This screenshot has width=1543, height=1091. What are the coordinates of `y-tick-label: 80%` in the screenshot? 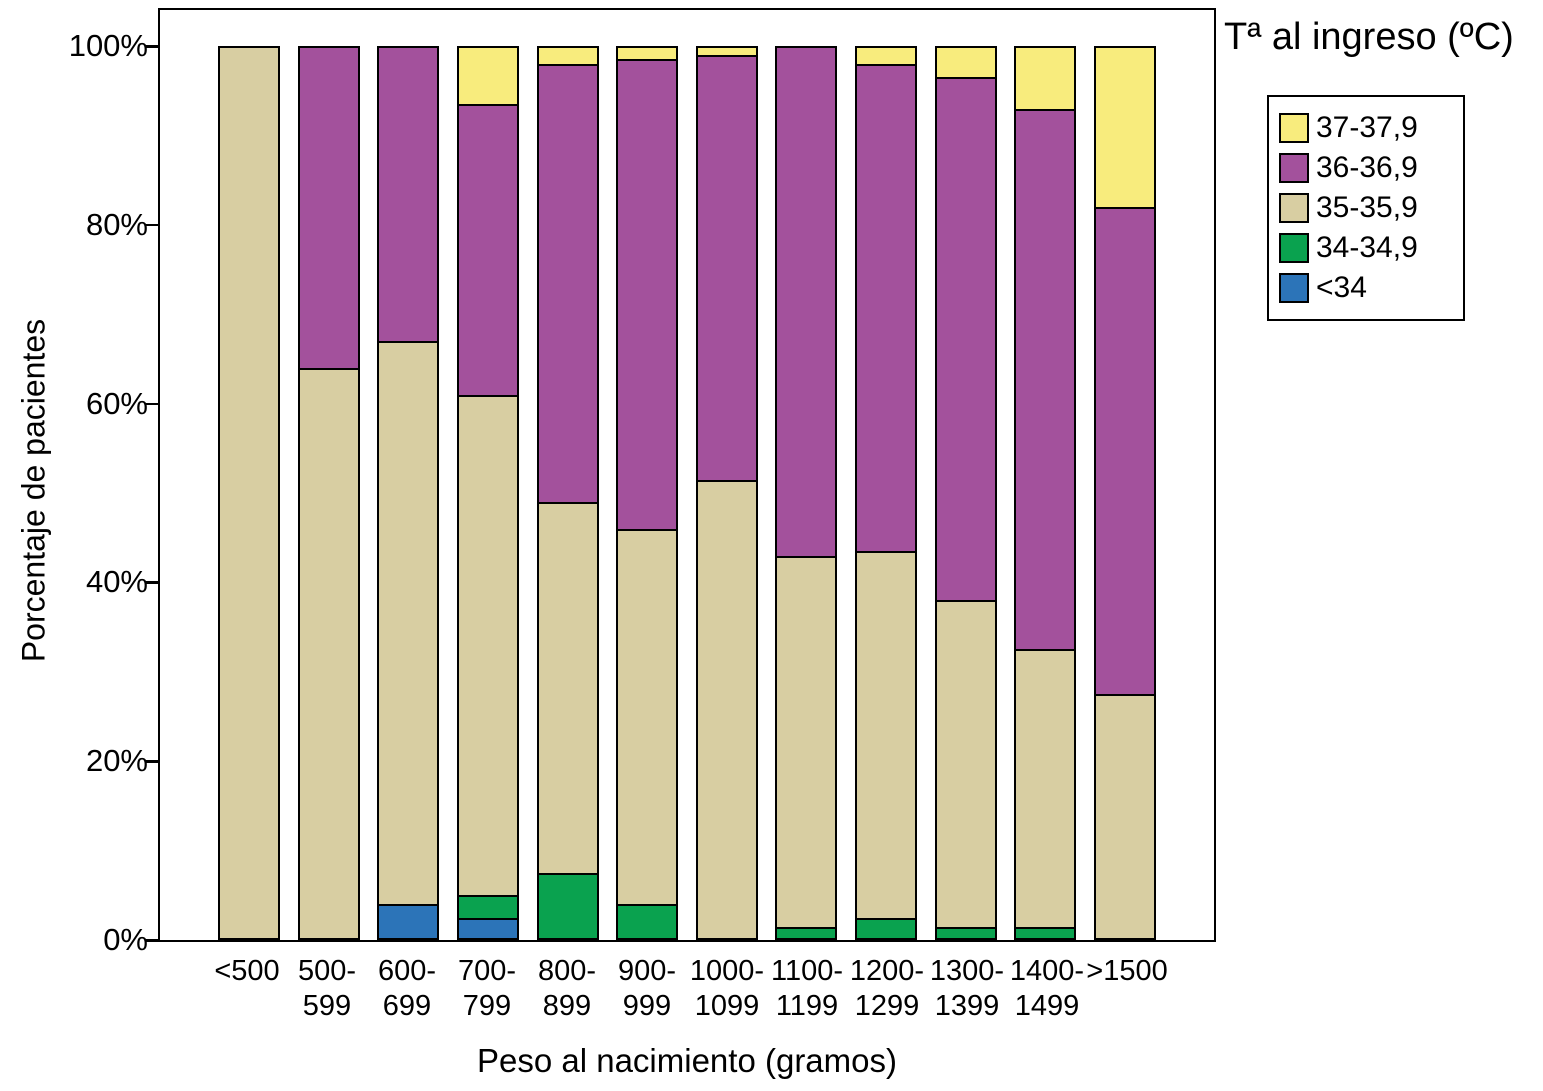 It's located at (116, 224).